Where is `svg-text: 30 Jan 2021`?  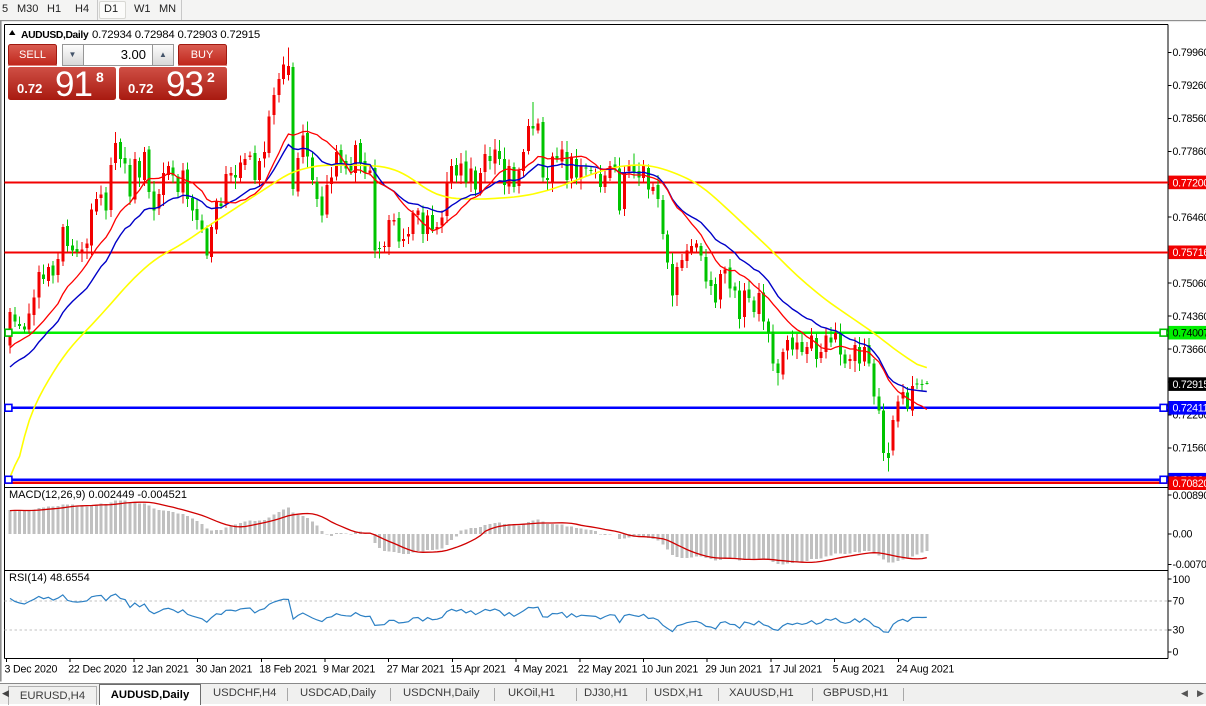 svg-text: 30 Jan 2021 is located at coordinates (224, 670).